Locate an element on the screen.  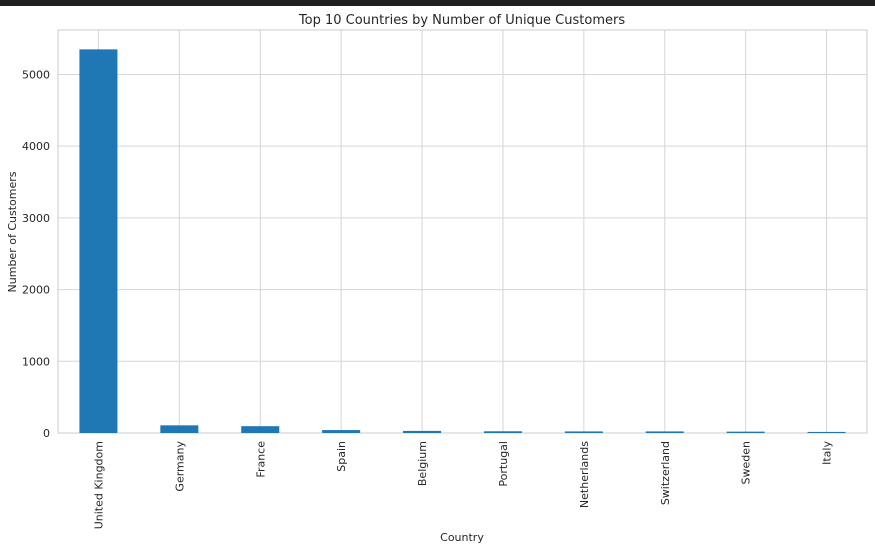
bar-france is located at coordinates (260, 429).